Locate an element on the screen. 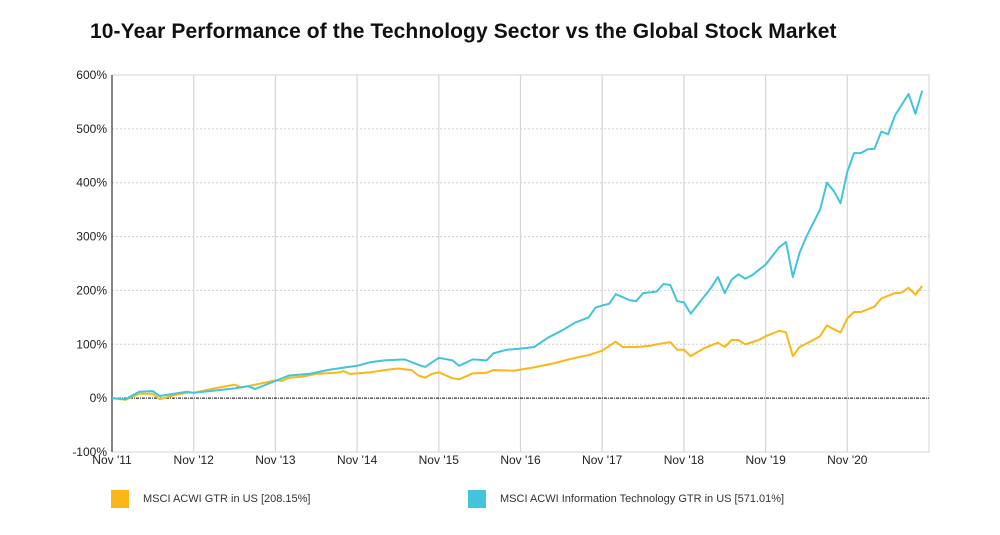  x-tick-label: Nov '17 is located at coordinates (602, 460).